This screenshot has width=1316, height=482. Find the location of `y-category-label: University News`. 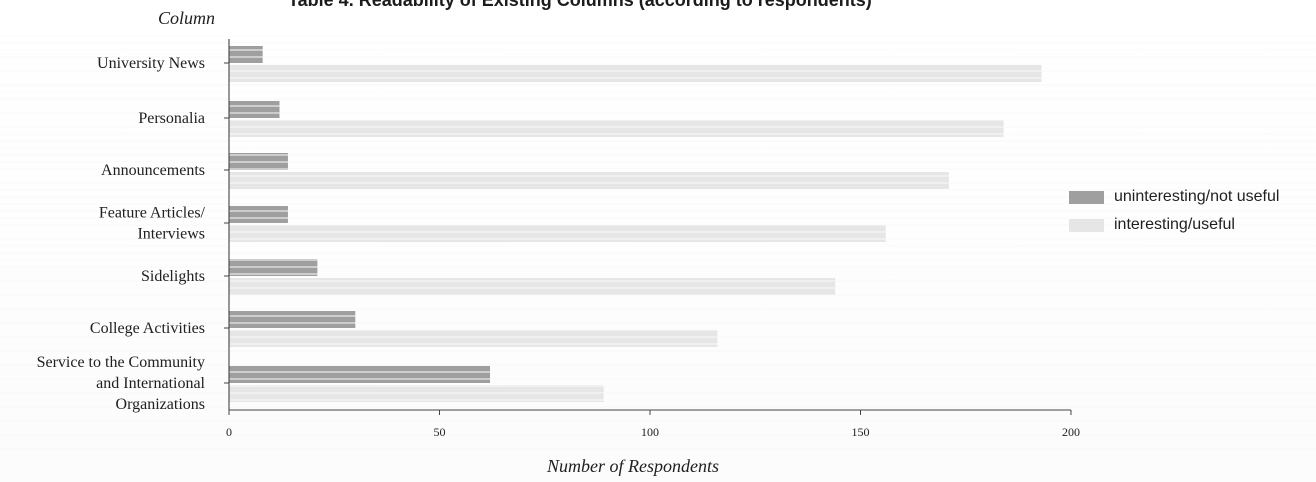

y-category-label: University News is located at coordinates (151, 63).